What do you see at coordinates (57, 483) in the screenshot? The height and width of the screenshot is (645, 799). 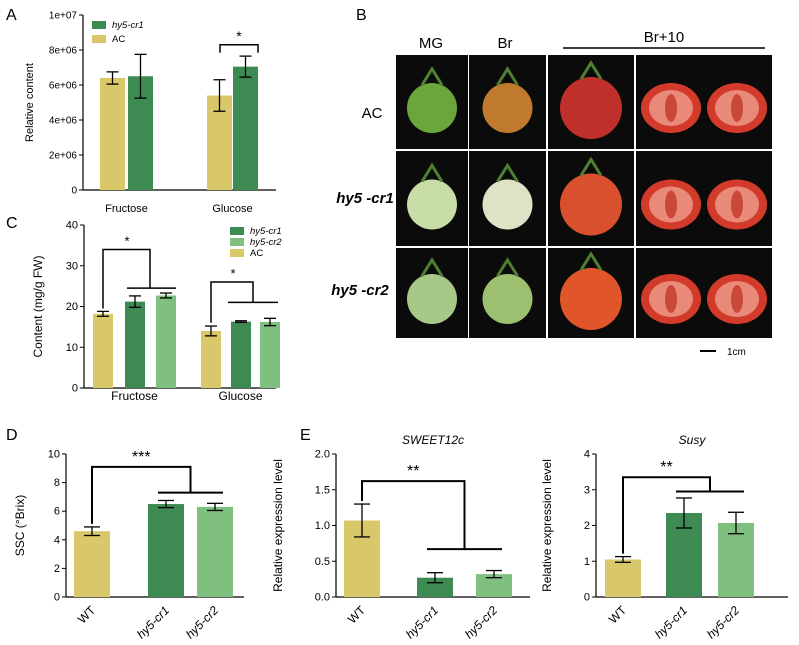 I see `y-tick-label: 8` at bounding box center [57, 483].